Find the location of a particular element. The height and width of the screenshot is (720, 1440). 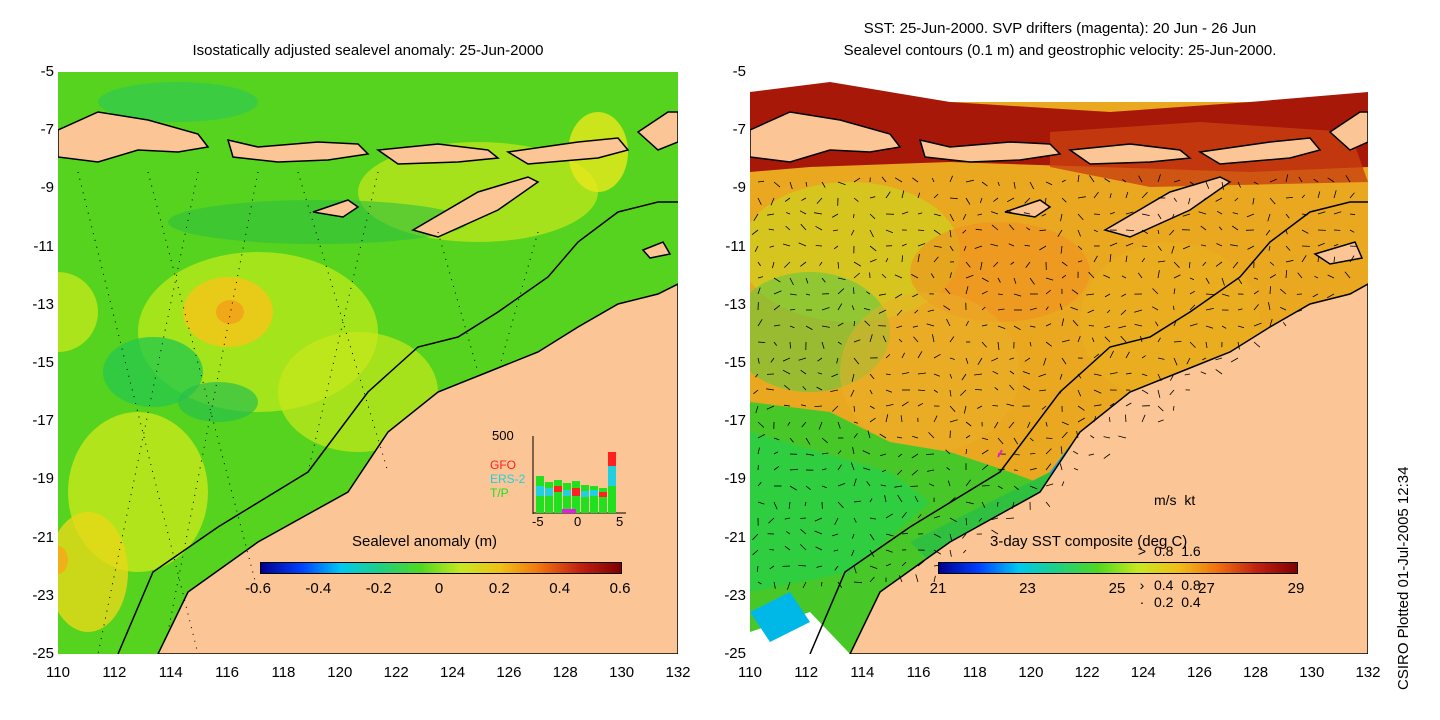

velocity-legend-row: › 0.4 0.8 is located at coordinates (1165, 585).